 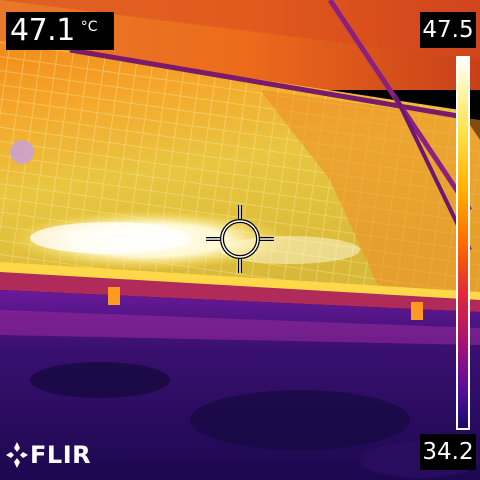 What do you see at coordinates (448, 30) in the screenshot?
I see `scale-max-label: 47.5` at bounding box center [448, 30].